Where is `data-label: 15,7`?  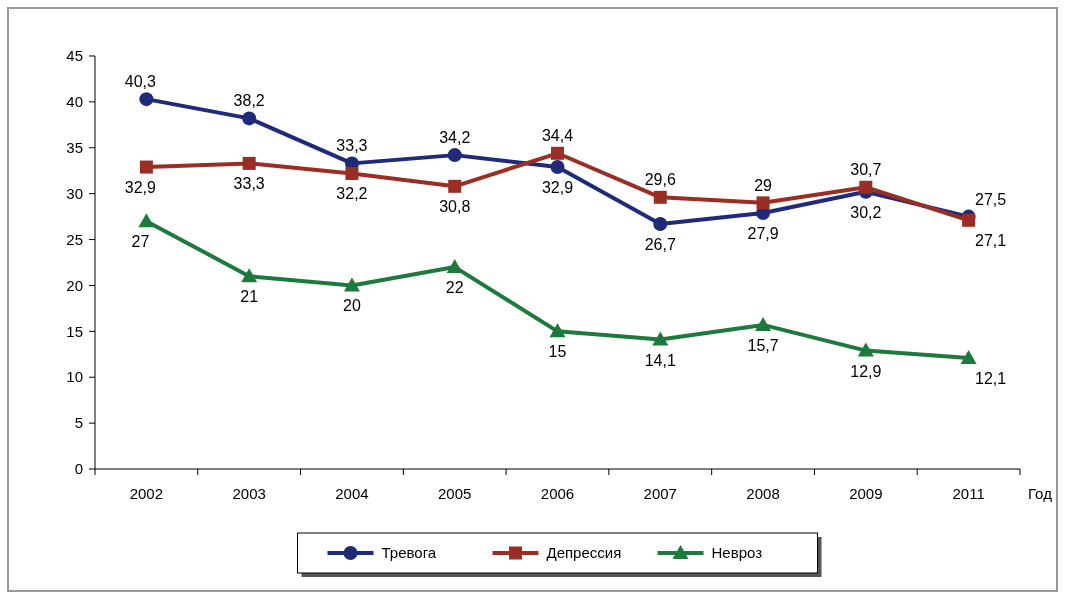 data-label: 15,7 is located at coordinates (763, 345).